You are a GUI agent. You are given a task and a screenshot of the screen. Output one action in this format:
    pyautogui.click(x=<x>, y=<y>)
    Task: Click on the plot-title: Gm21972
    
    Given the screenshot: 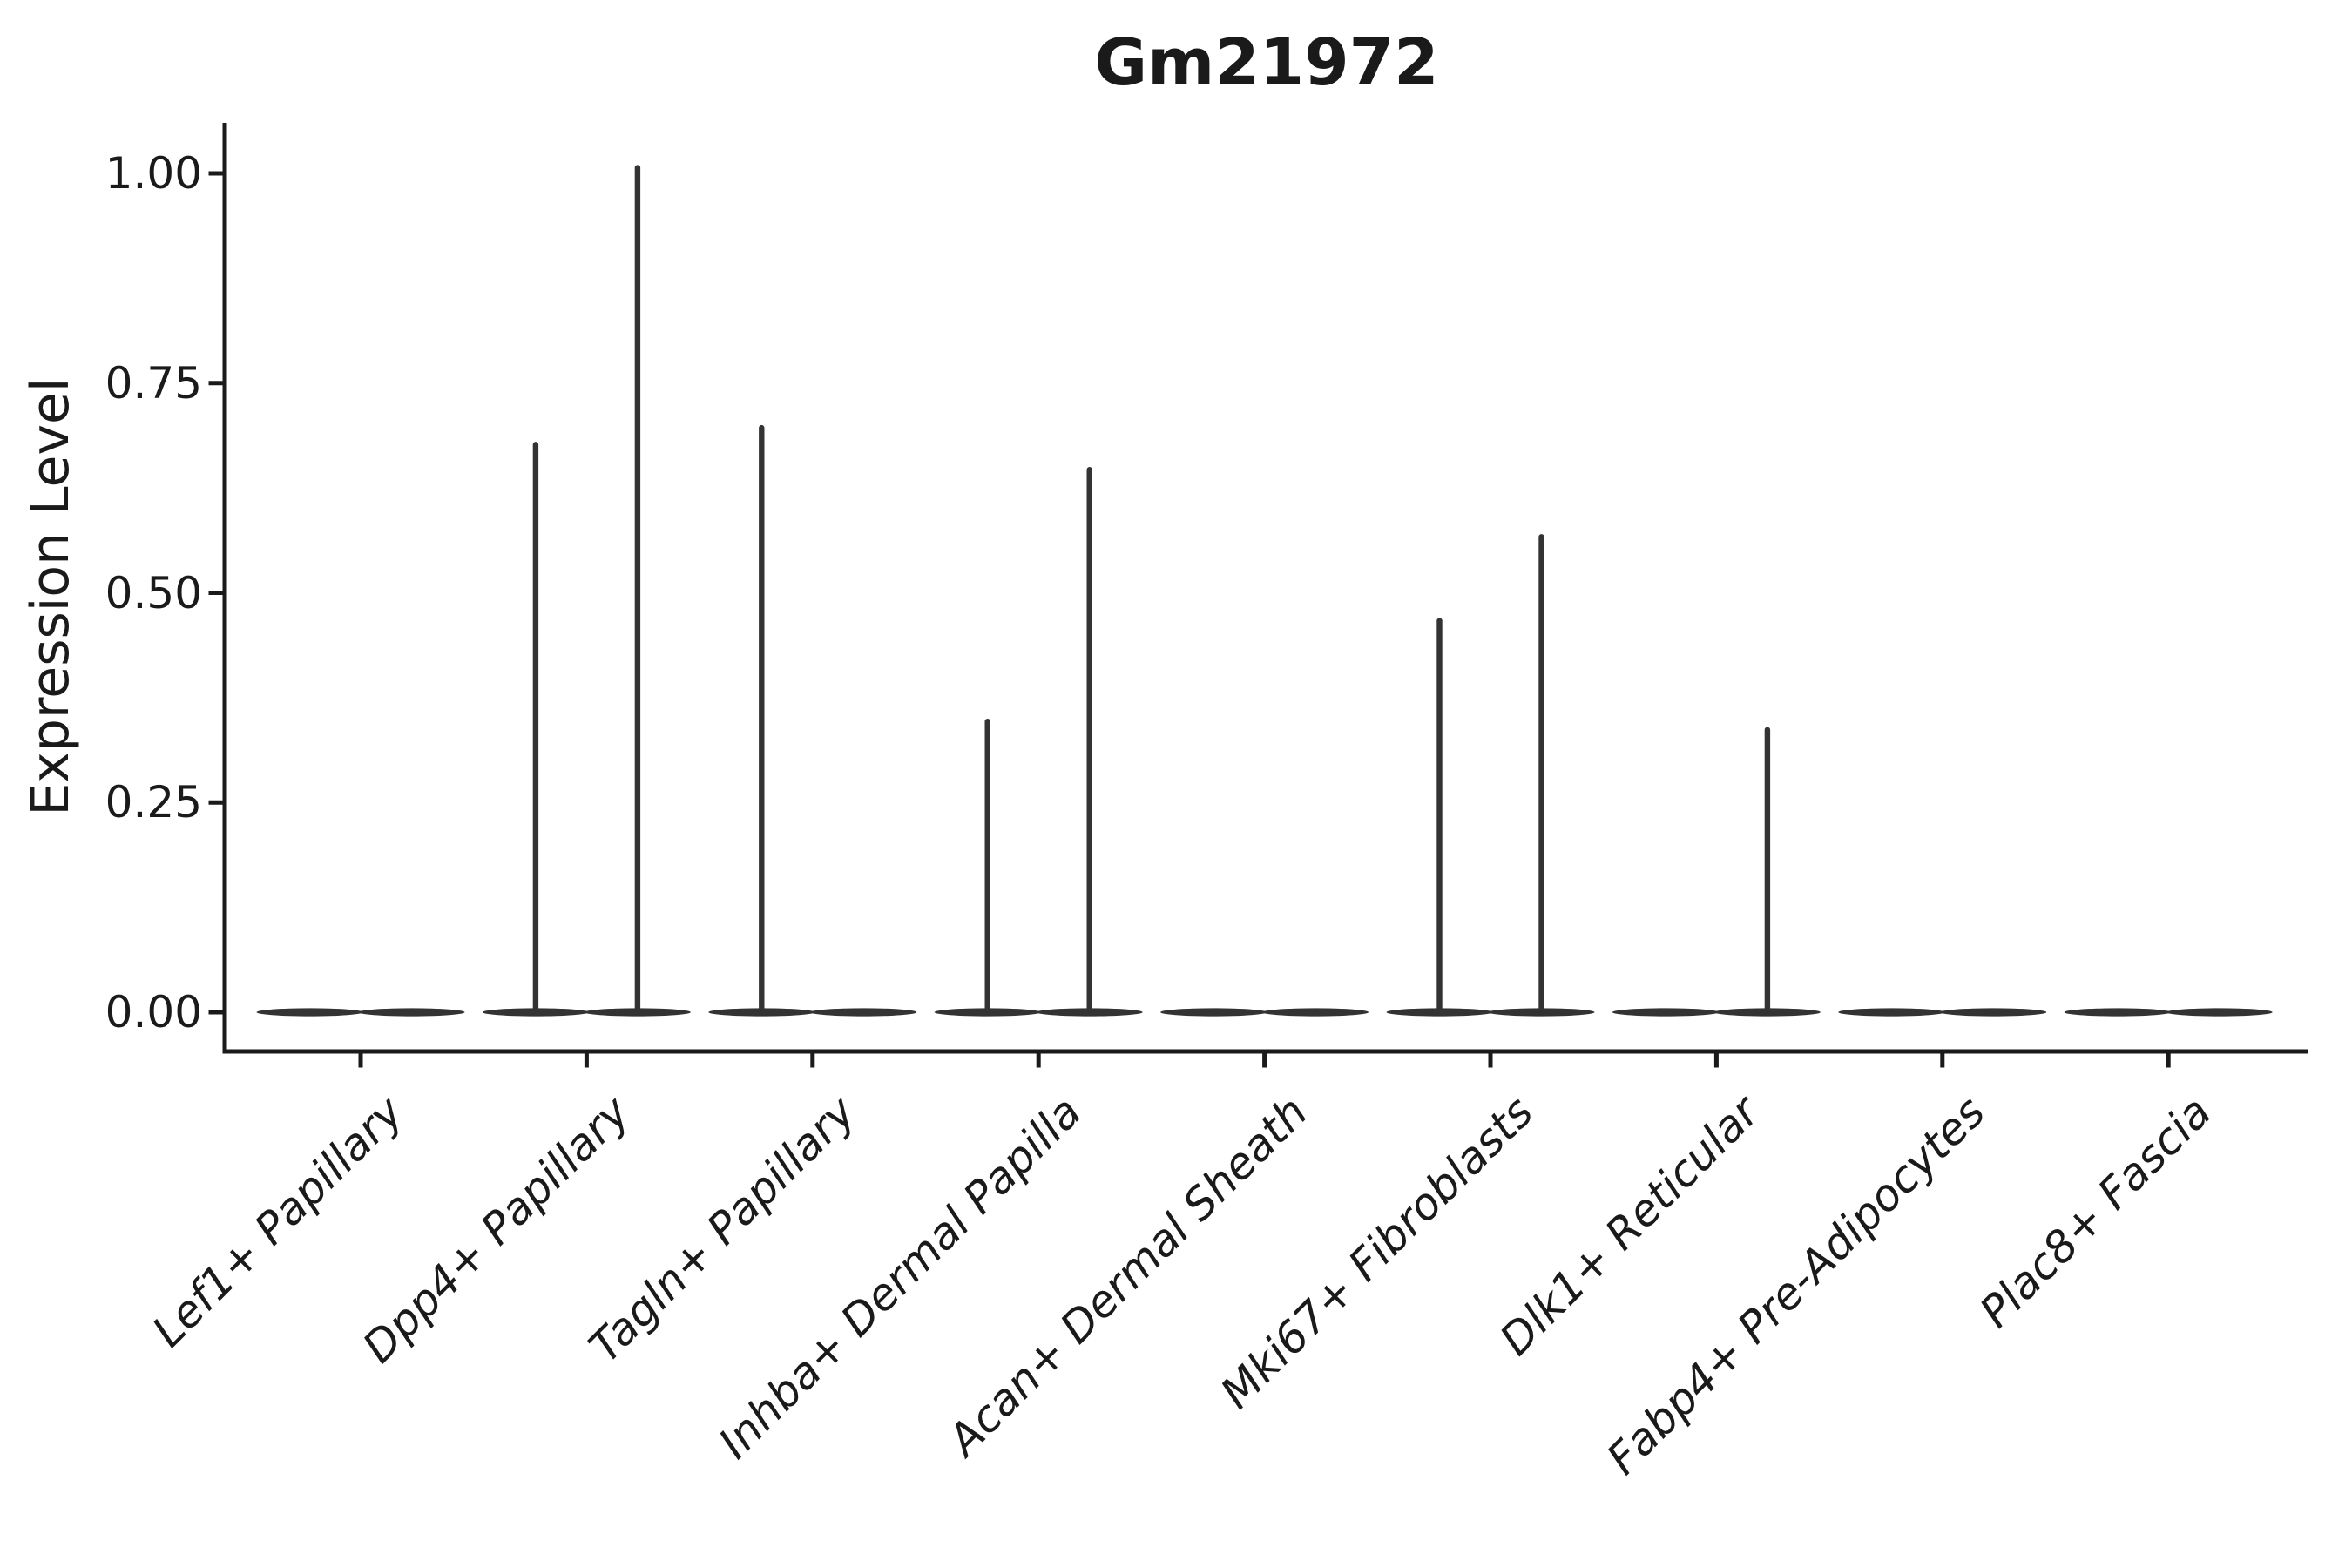 What is the action you would take?
    pyautogui.click(x=1266, y=62)
    